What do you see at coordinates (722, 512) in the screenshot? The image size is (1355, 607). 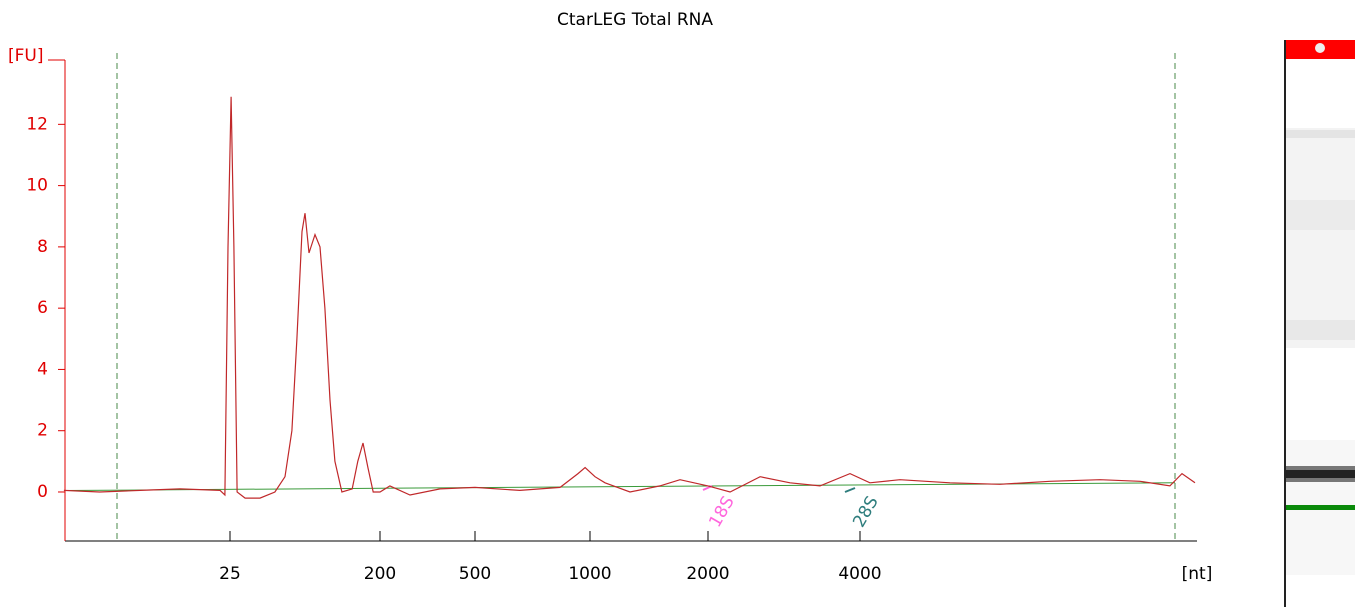 I see `annotation: 18S` at bounding box center [722, 512].